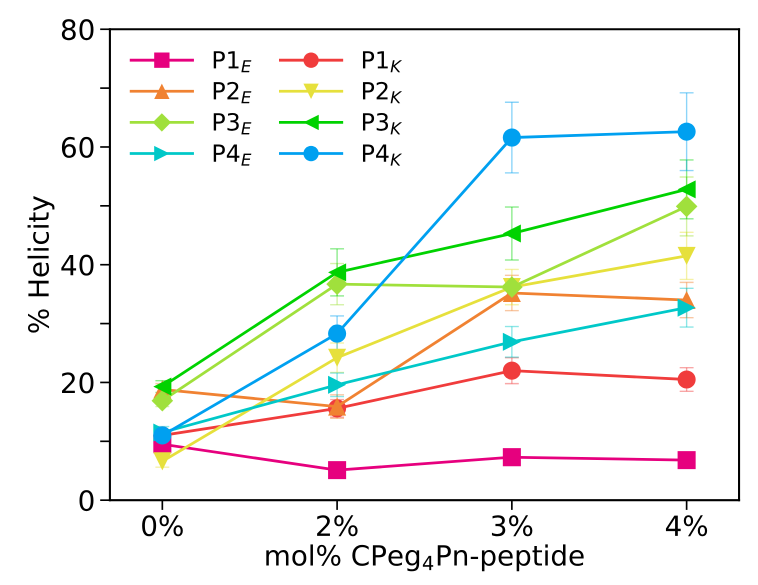  What do you see at coordinates (233, 61) in the screenshot?
I see `legend-label: P1$_{E}$` at bounding box center [233, 61].